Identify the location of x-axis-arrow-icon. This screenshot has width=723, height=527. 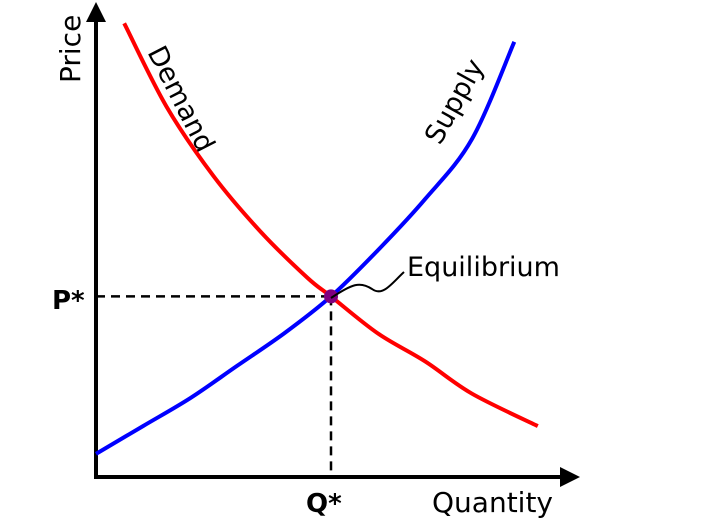
(570, 477).